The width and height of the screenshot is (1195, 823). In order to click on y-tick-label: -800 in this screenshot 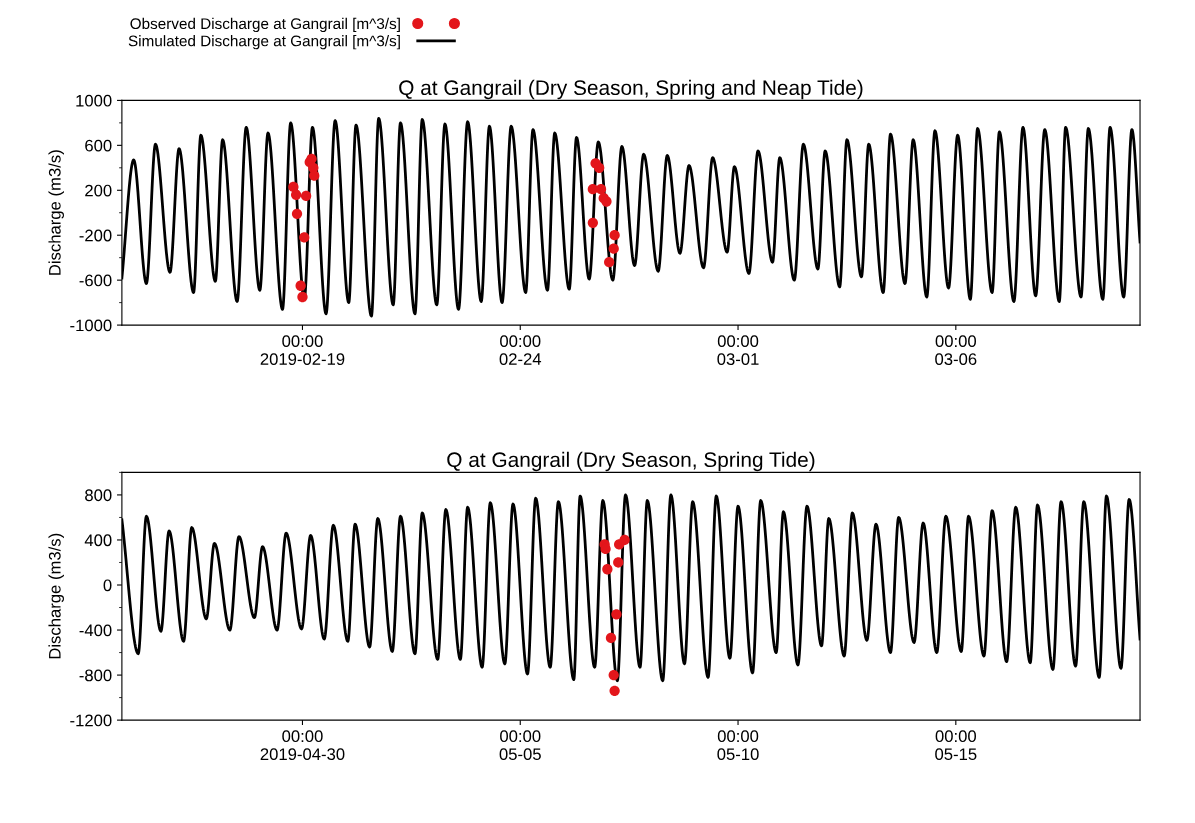, I will do `click(95, 675)`.